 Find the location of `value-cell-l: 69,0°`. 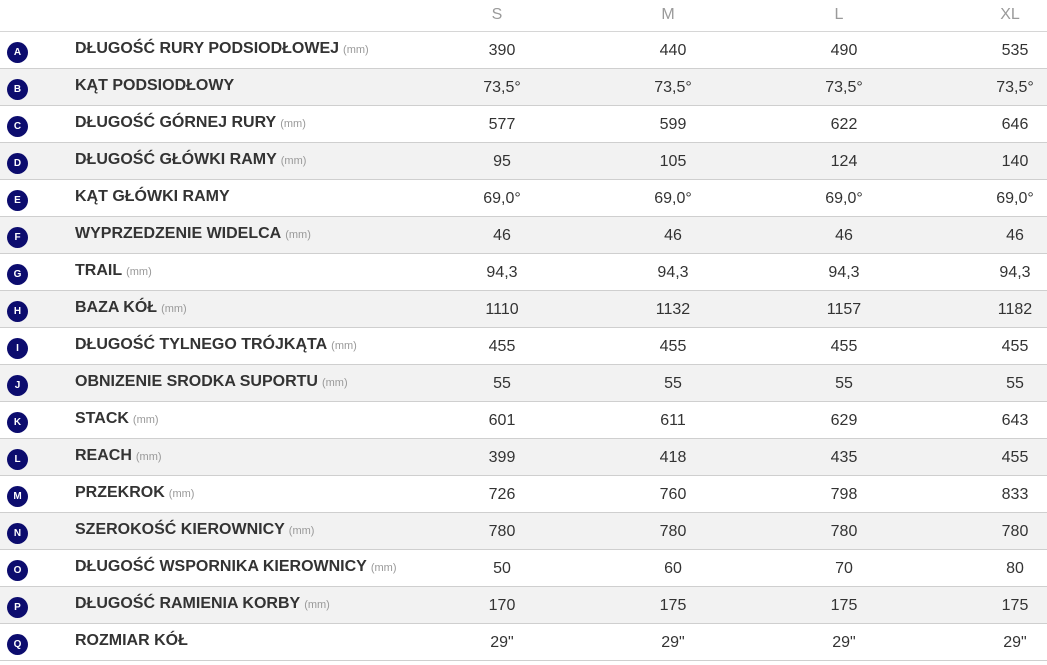

value-cell-l: 69,0° is located at coordinates (844, 198).